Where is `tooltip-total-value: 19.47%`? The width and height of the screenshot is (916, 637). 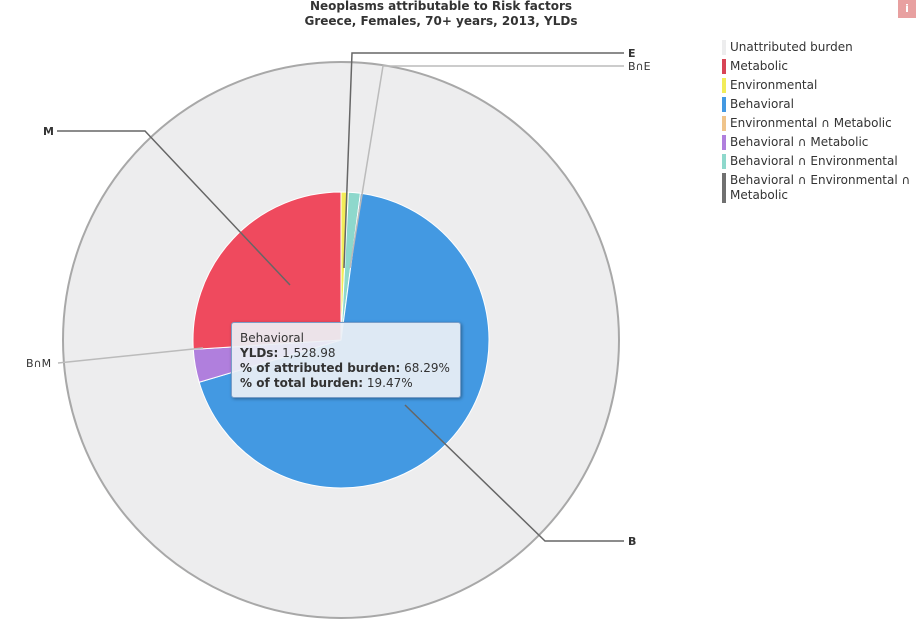
tooltip-total-value: 19.47% is located at coordinates (389, 383).